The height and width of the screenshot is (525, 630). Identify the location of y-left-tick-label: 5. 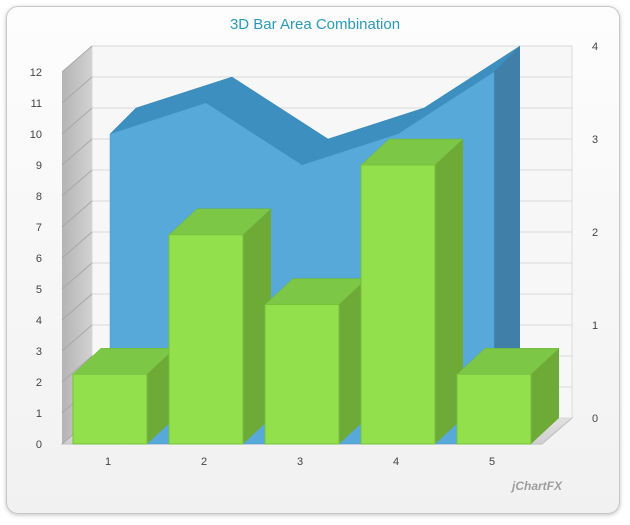
(39, 290).